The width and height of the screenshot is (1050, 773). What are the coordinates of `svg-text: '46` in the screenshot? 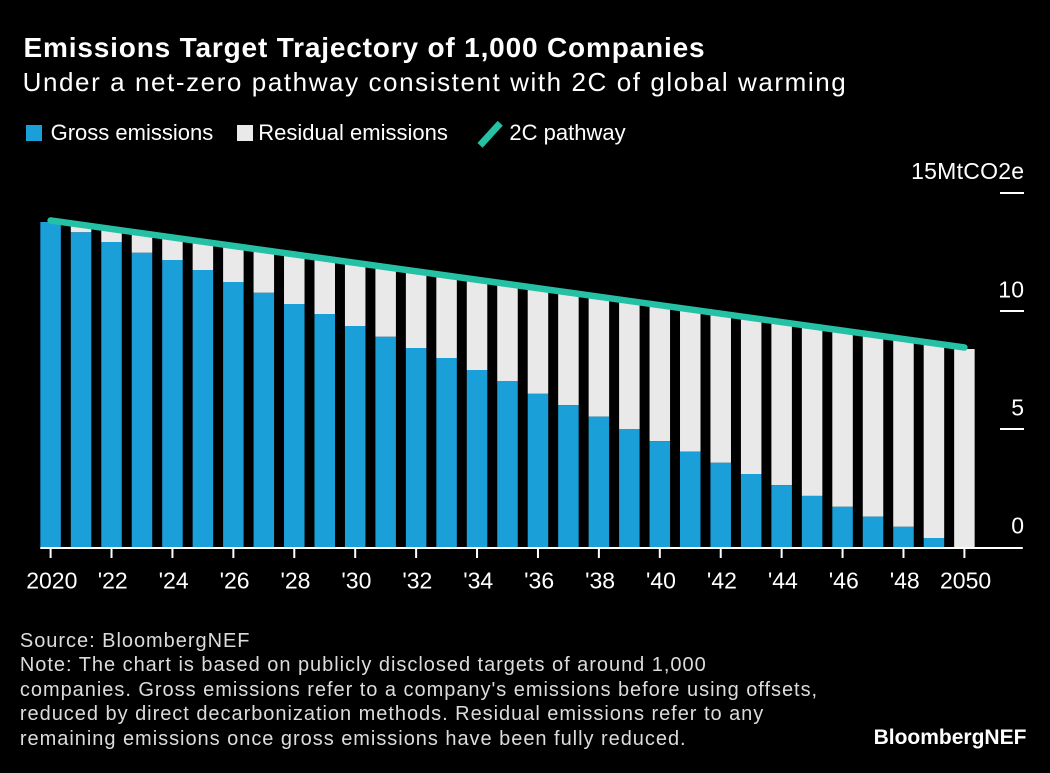 It's located at (844, 581).